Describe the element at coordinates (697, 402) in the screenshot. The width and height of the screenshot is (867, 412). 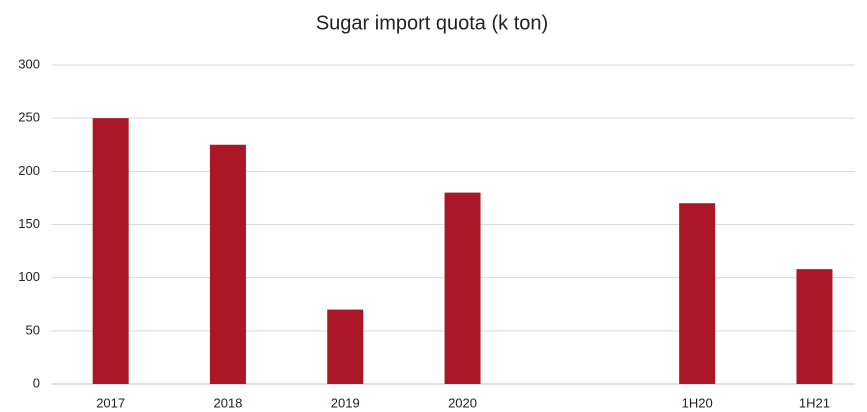
I see `x-tick-label: 1H20` at that location.